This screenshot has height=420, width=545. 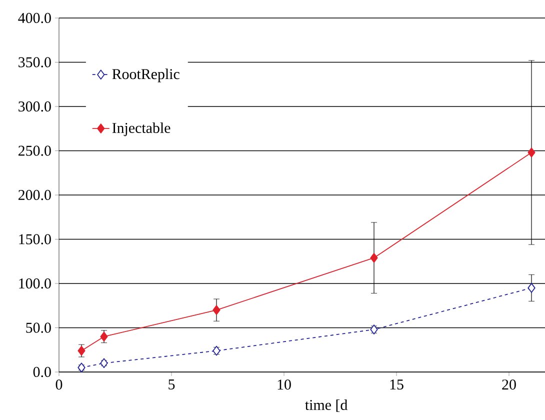 I want to click on y-tick-label: 300.0, so click(x=34, y=106).